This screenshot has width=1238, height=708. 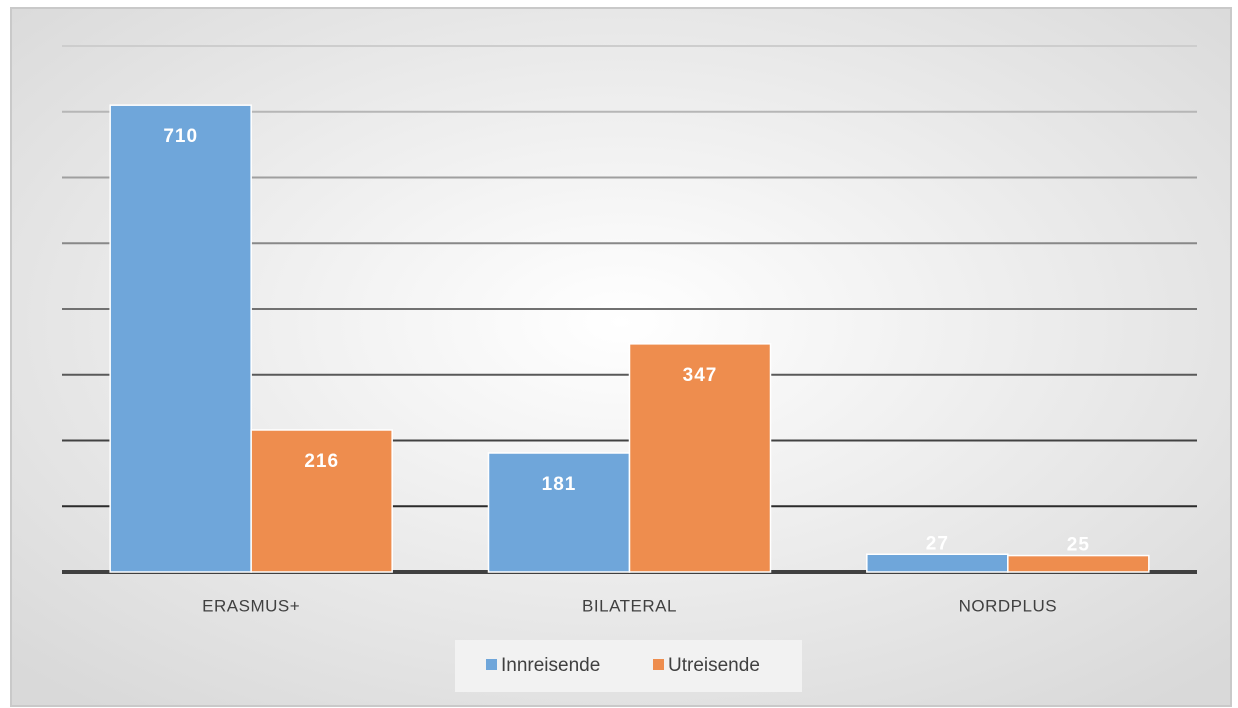 I want to click on data-label: 216, so click(x=321, y=461).